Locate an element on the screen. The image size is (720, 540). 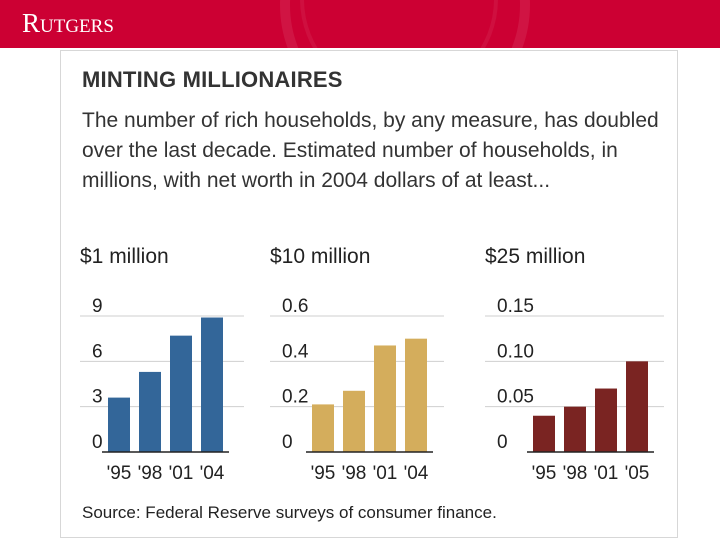
y-tick-label: 0.15 is located at coordinates (515, 306).